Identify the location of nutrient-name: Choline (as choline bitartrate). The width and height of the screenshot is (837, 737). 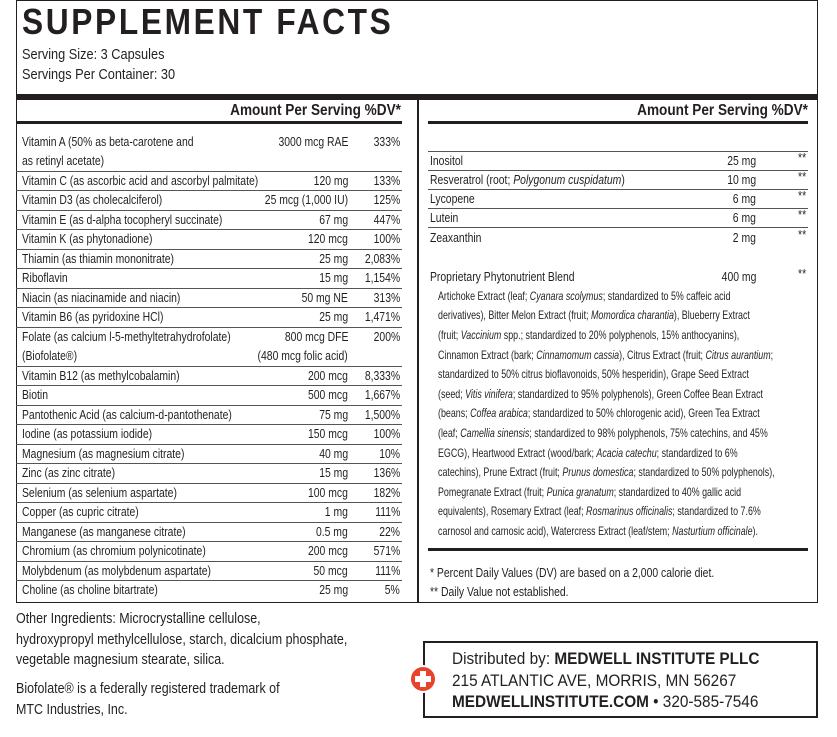
(90, 590).